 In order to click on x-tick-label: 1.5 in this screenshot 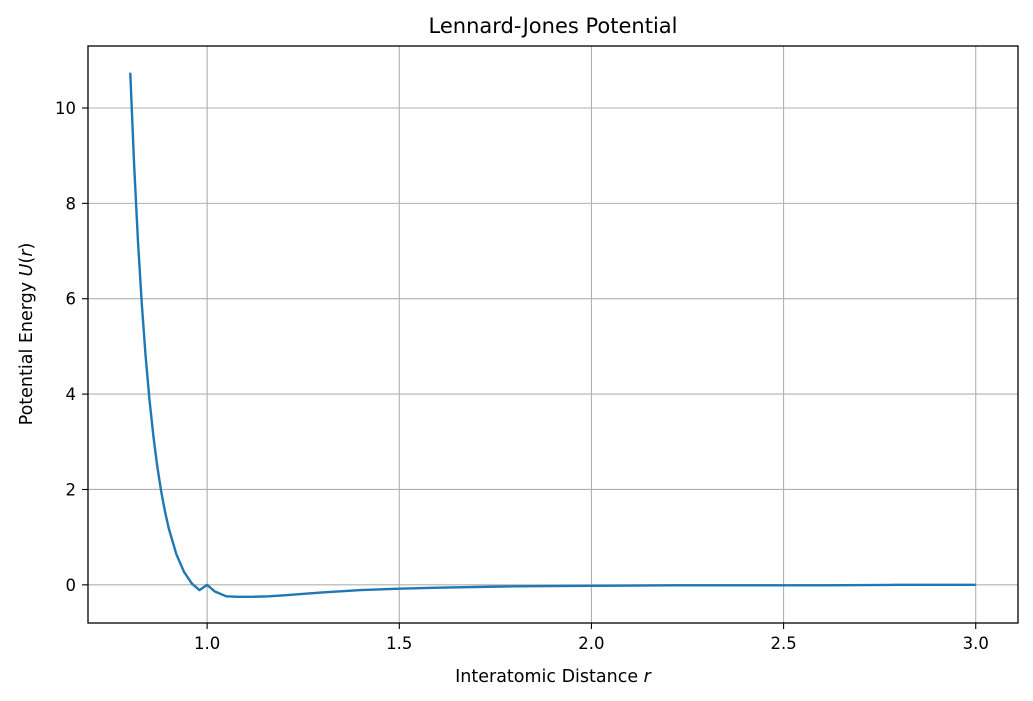, I will do `click(399, 643)`.